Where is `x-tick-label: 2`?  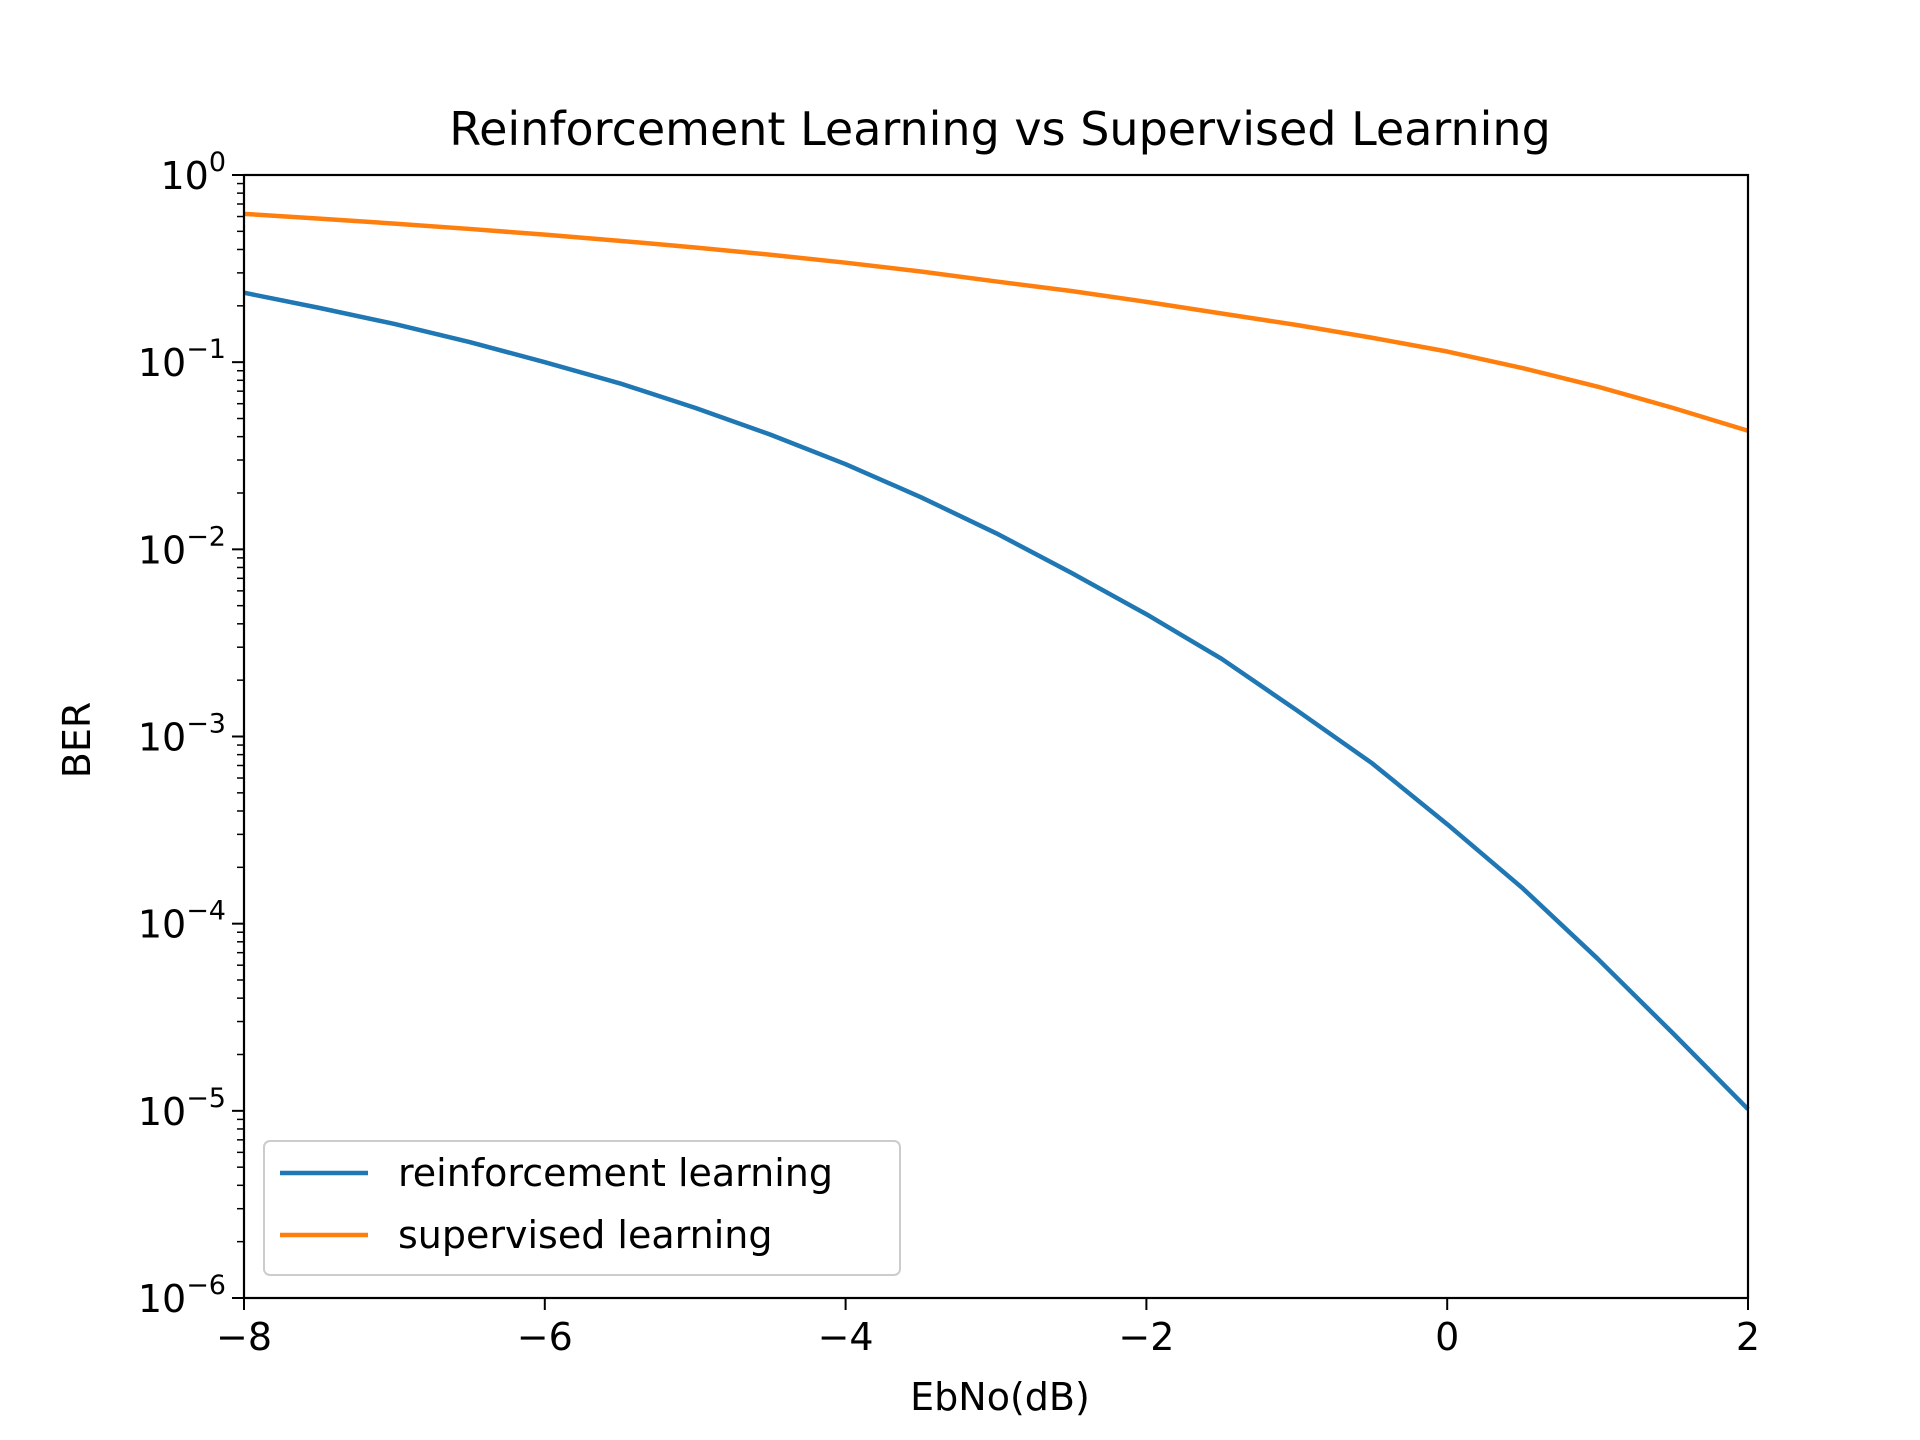 x-tick-label: 2 is located at coordinates (1748, 1337).